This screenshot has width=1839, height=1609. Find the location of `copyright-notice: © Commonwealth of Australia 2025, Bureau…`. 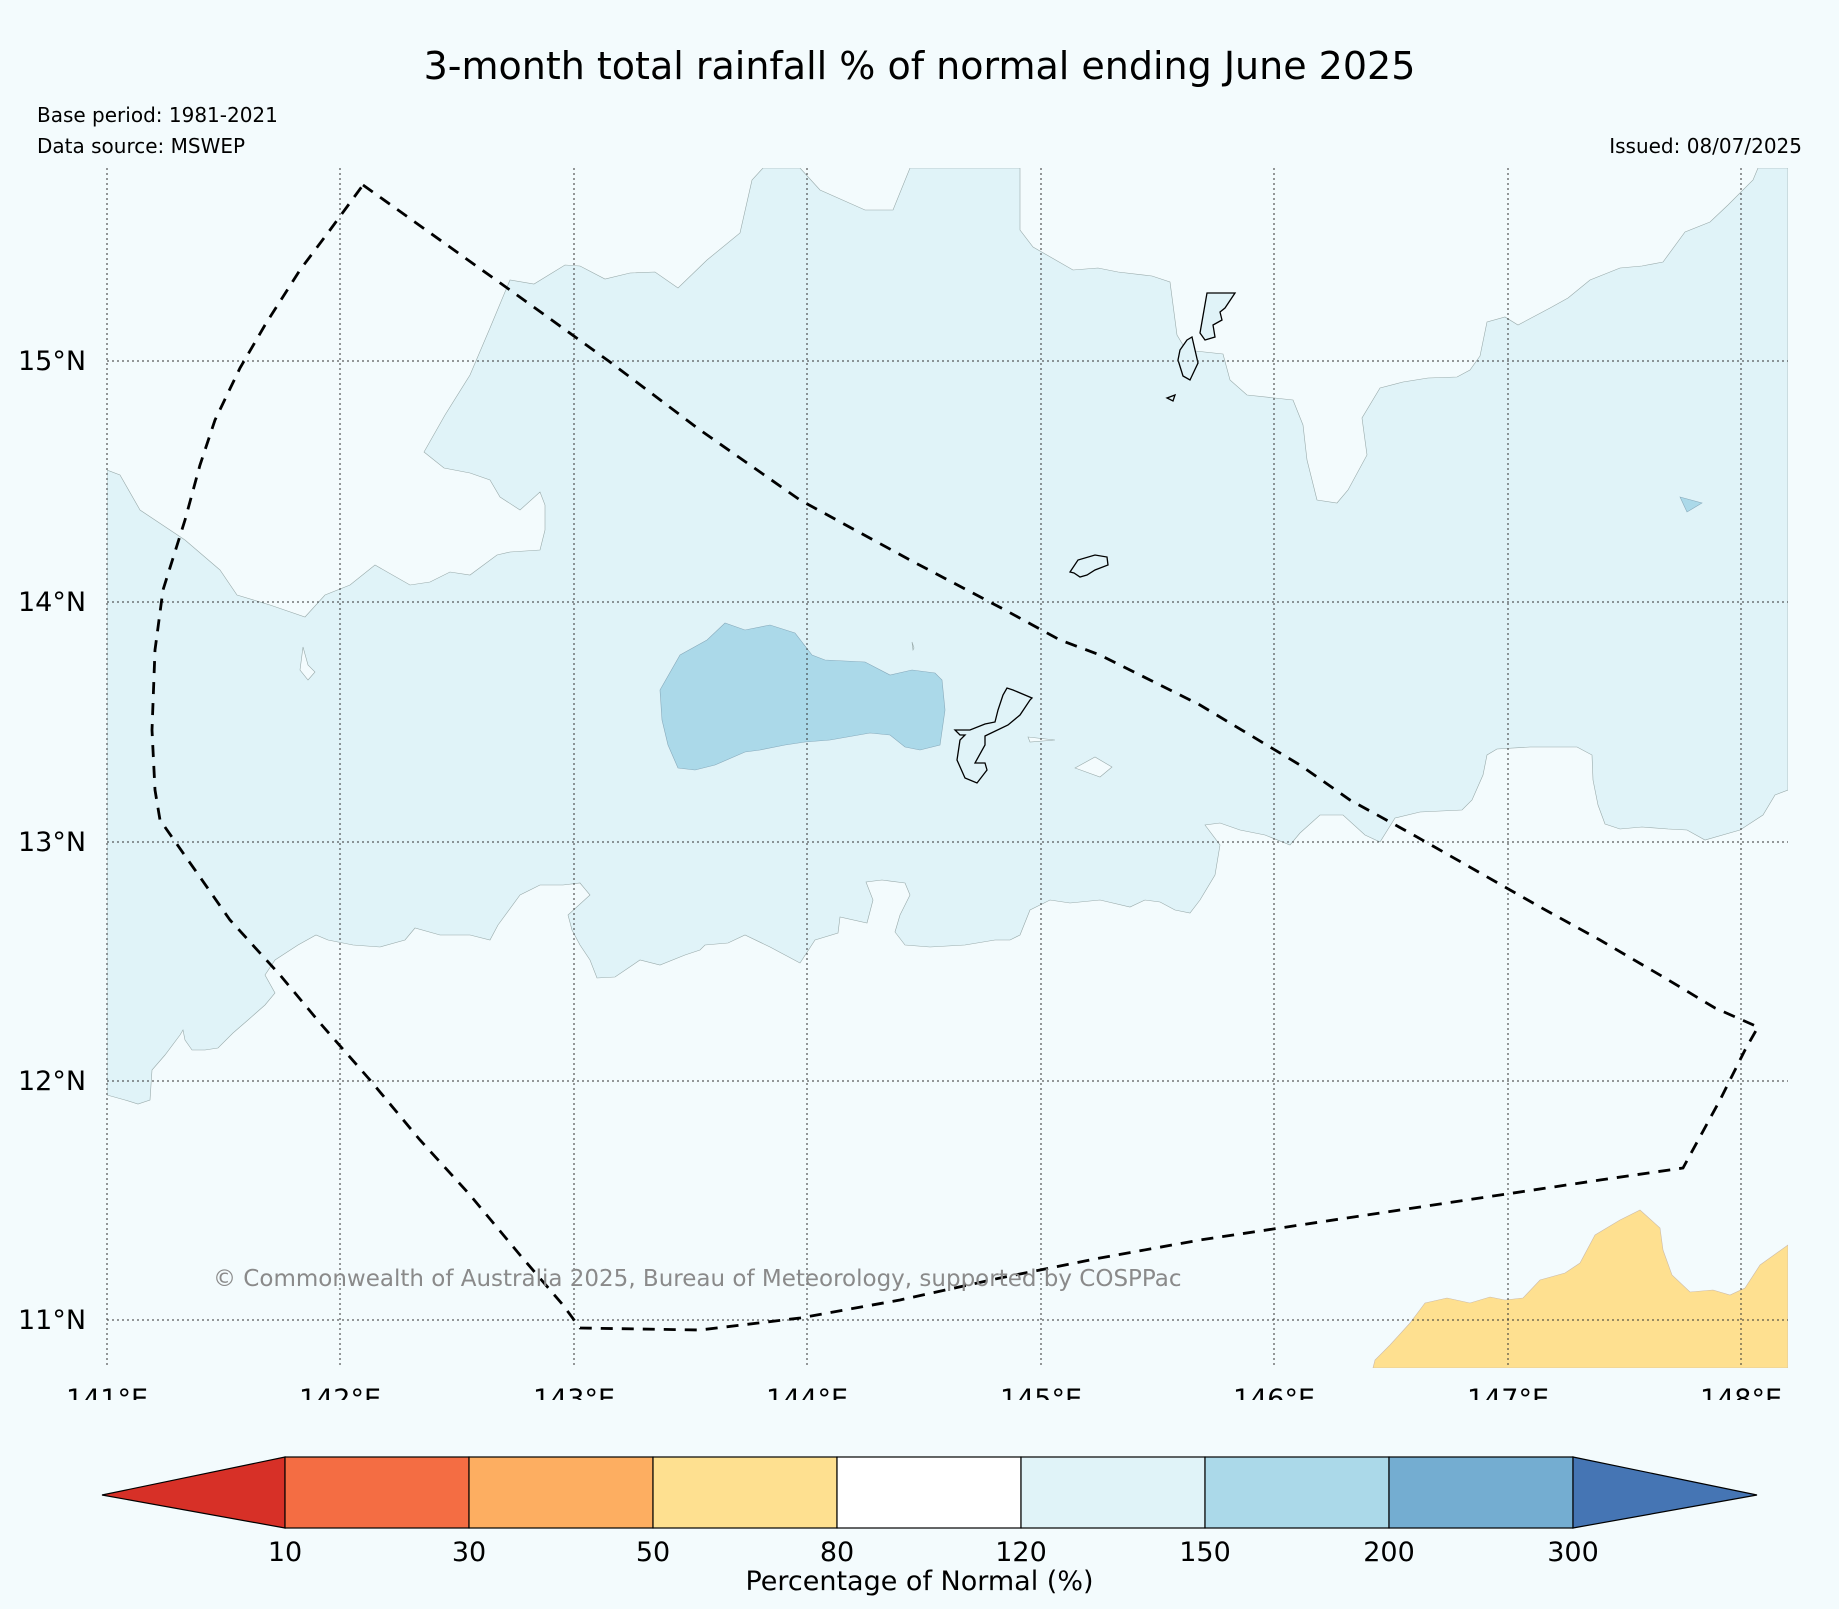

copyright-notice: © Commonwealth of Australia 2025, Bureau… is located at coordinates (697, 1279).